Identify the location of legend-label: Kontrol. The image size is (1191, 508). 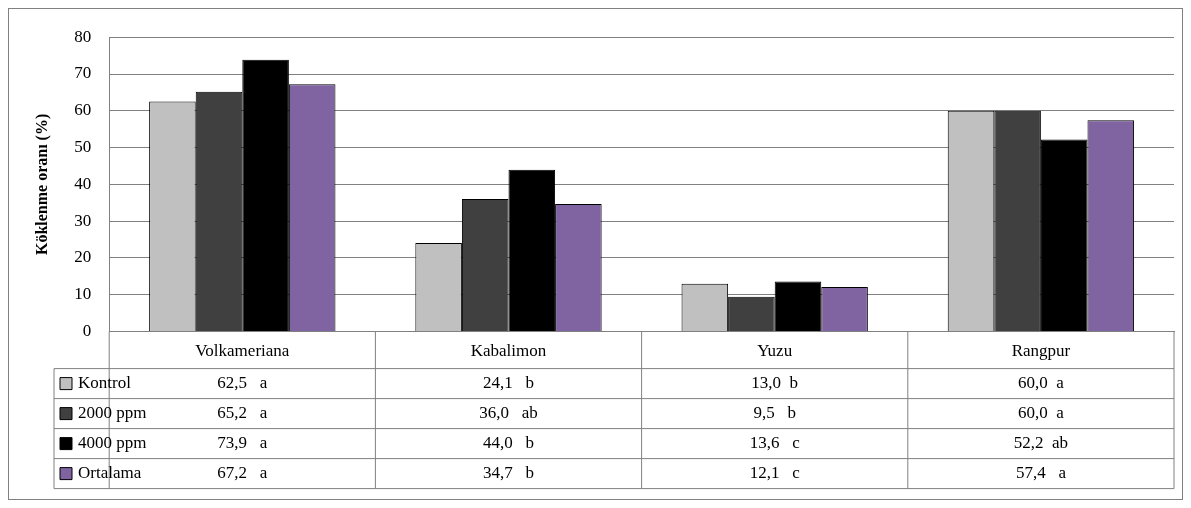
(105, 383).